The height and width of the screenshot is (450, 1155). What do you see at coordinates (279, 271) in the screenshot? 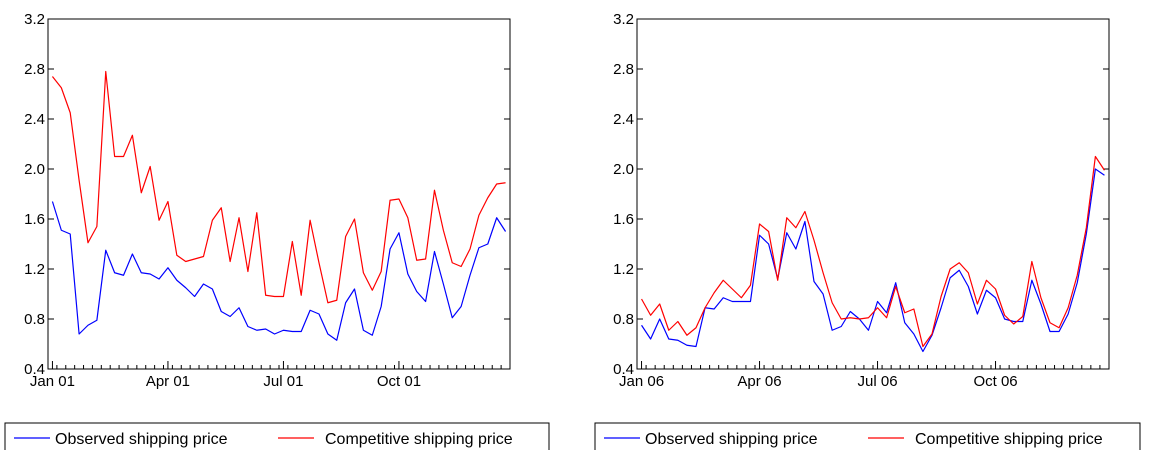
I see `series-line-observed` at bounding box center [279, 271].